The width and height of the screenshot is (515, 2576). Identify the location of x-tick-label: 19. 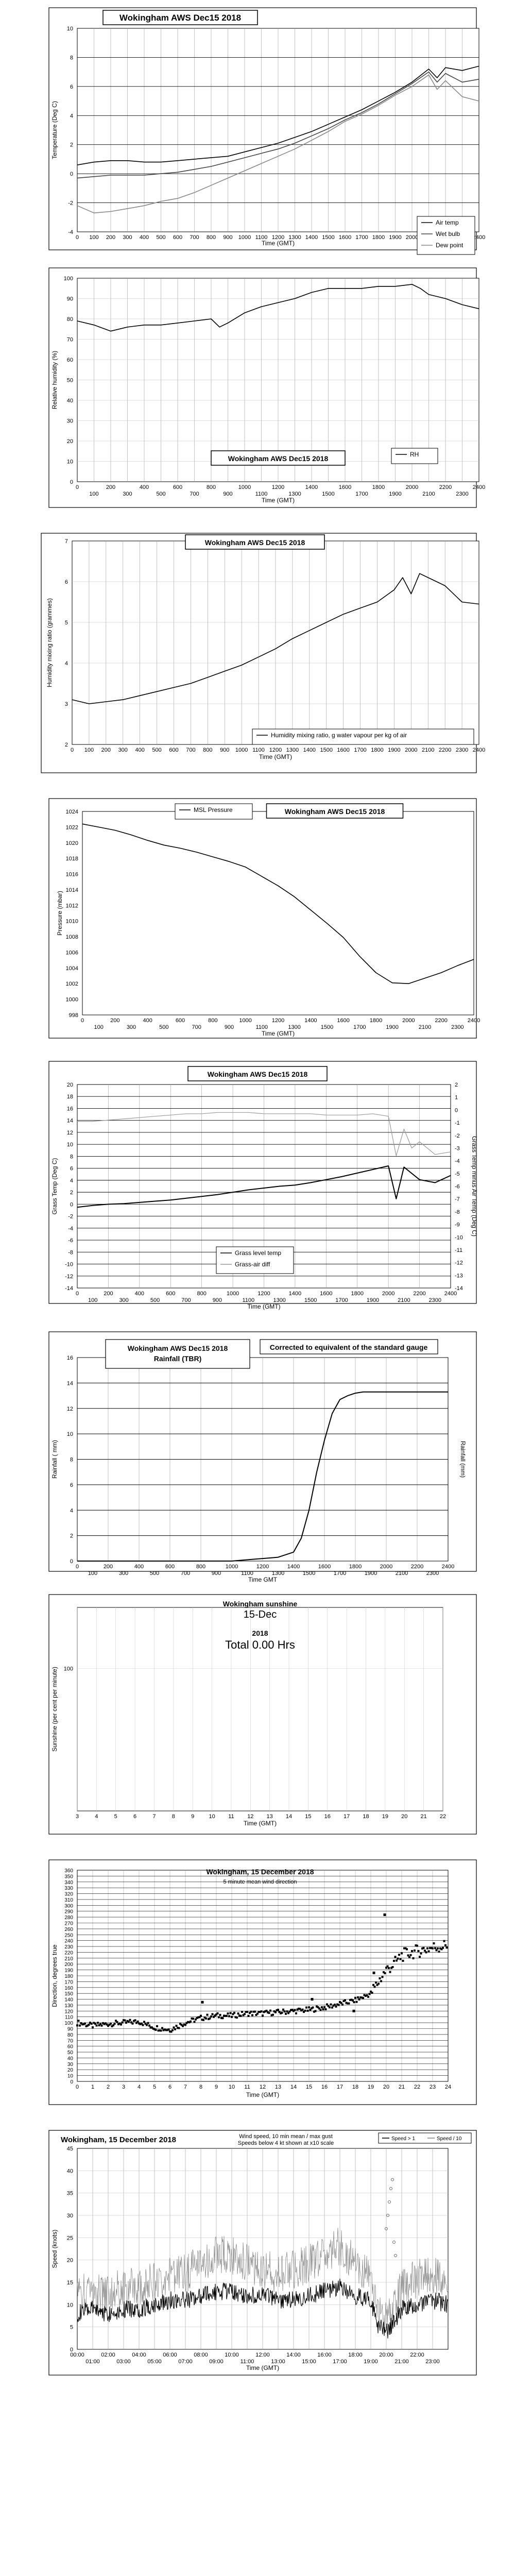
(371, 2087).